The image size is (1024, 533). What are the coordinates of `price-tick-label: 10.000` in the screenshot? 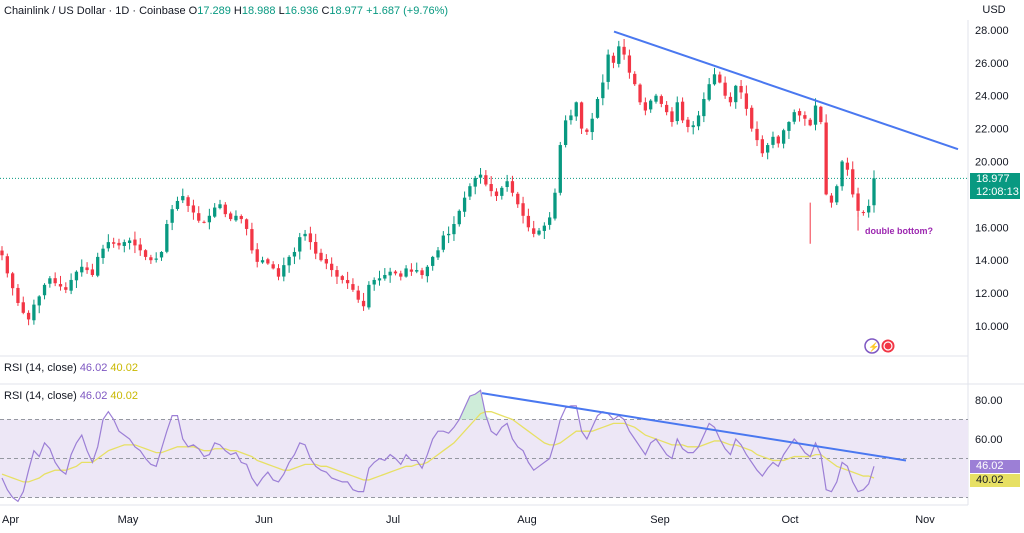 It's located at (992, 327).